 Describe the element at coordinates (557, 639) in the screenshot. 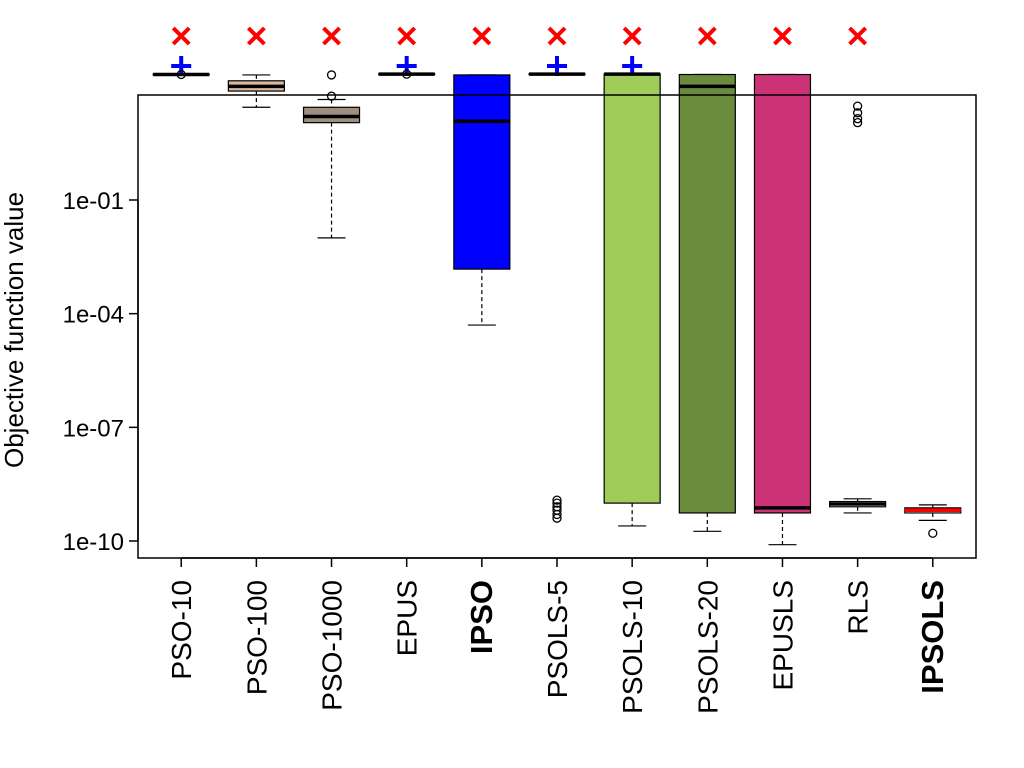

I see `x-tick-label: PSOLS-5` at that location.